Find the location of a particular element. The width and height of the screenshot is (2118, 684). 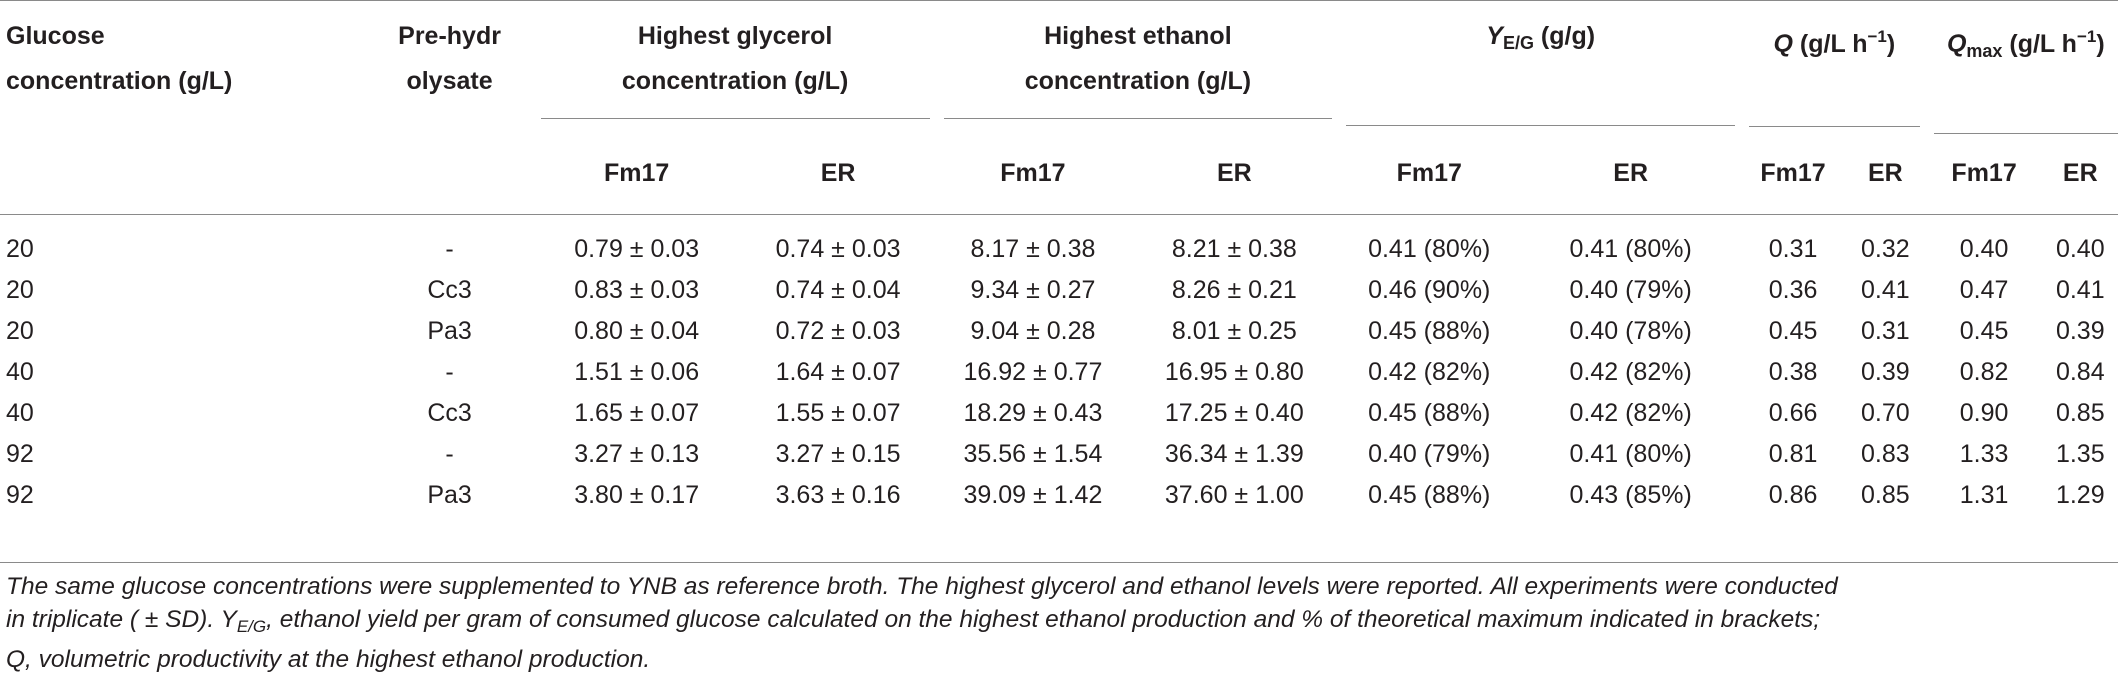

cell-ethanol-fm17: 18.29 ± 0.43 is located at coordinates (1033, 412).